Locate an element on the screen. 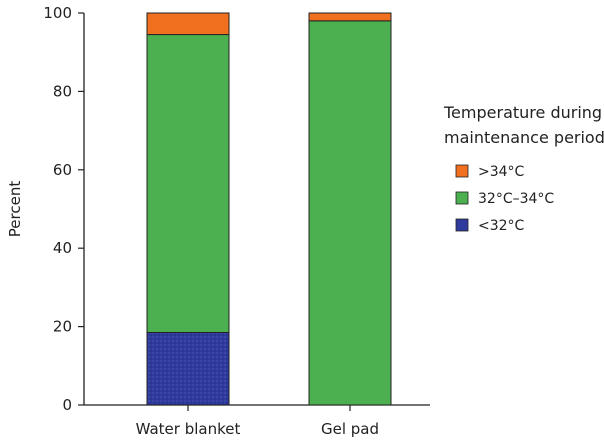  y-tick-label: 80 is located at coordinates (62, 91).